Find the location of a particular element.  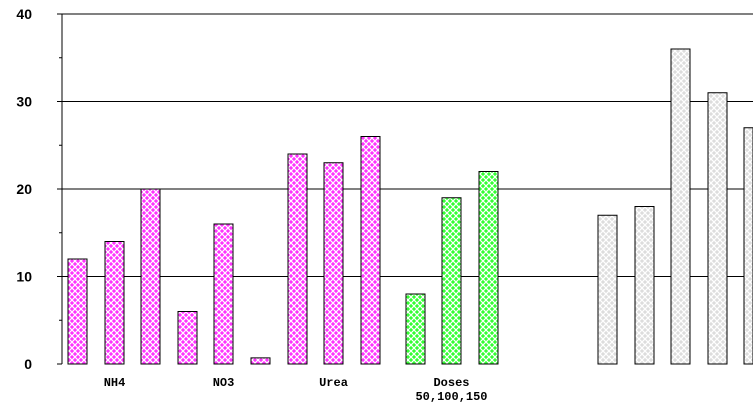

category-label-line: Urea is located at coordinates (333, 383).